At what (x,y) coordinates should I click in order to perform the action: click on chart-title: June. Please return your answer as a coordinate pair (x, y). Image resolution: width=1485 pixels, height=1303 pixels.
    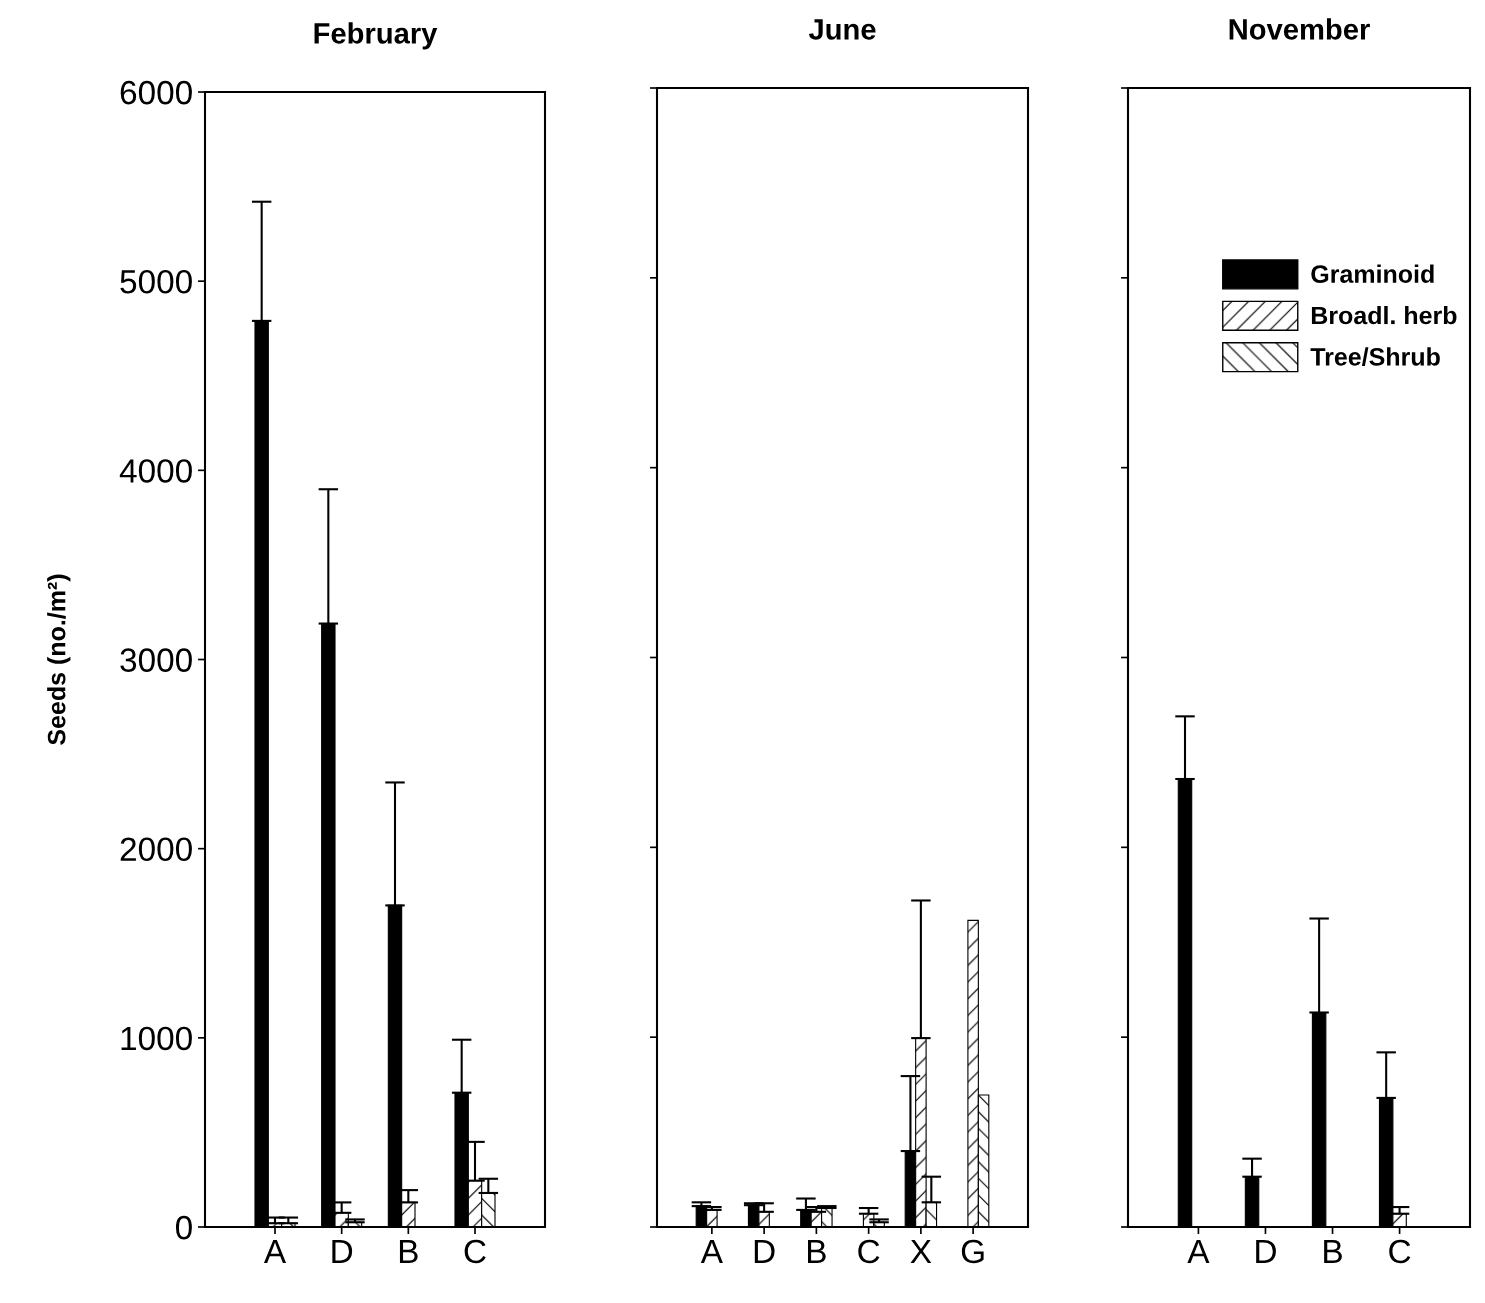
    Looking at the image, I should click on (842, 29).